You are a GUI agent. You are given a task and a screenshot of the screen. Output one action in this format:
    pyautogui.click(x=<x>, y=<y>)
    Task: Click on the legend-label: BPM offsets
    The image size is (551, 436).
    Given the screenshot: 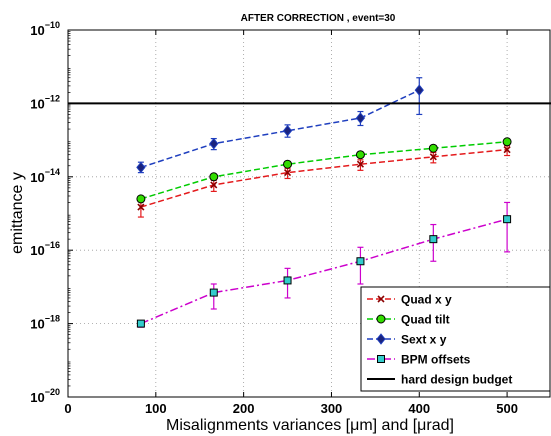 What is the action you would take?
    pyautogui.click(x=436, y=360)
    